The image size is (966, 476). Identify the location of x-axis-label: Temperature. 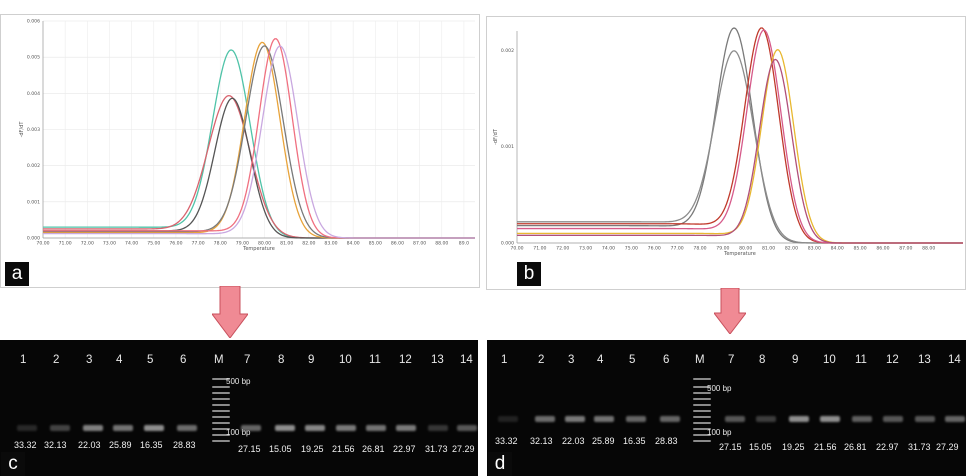
(739, 254).